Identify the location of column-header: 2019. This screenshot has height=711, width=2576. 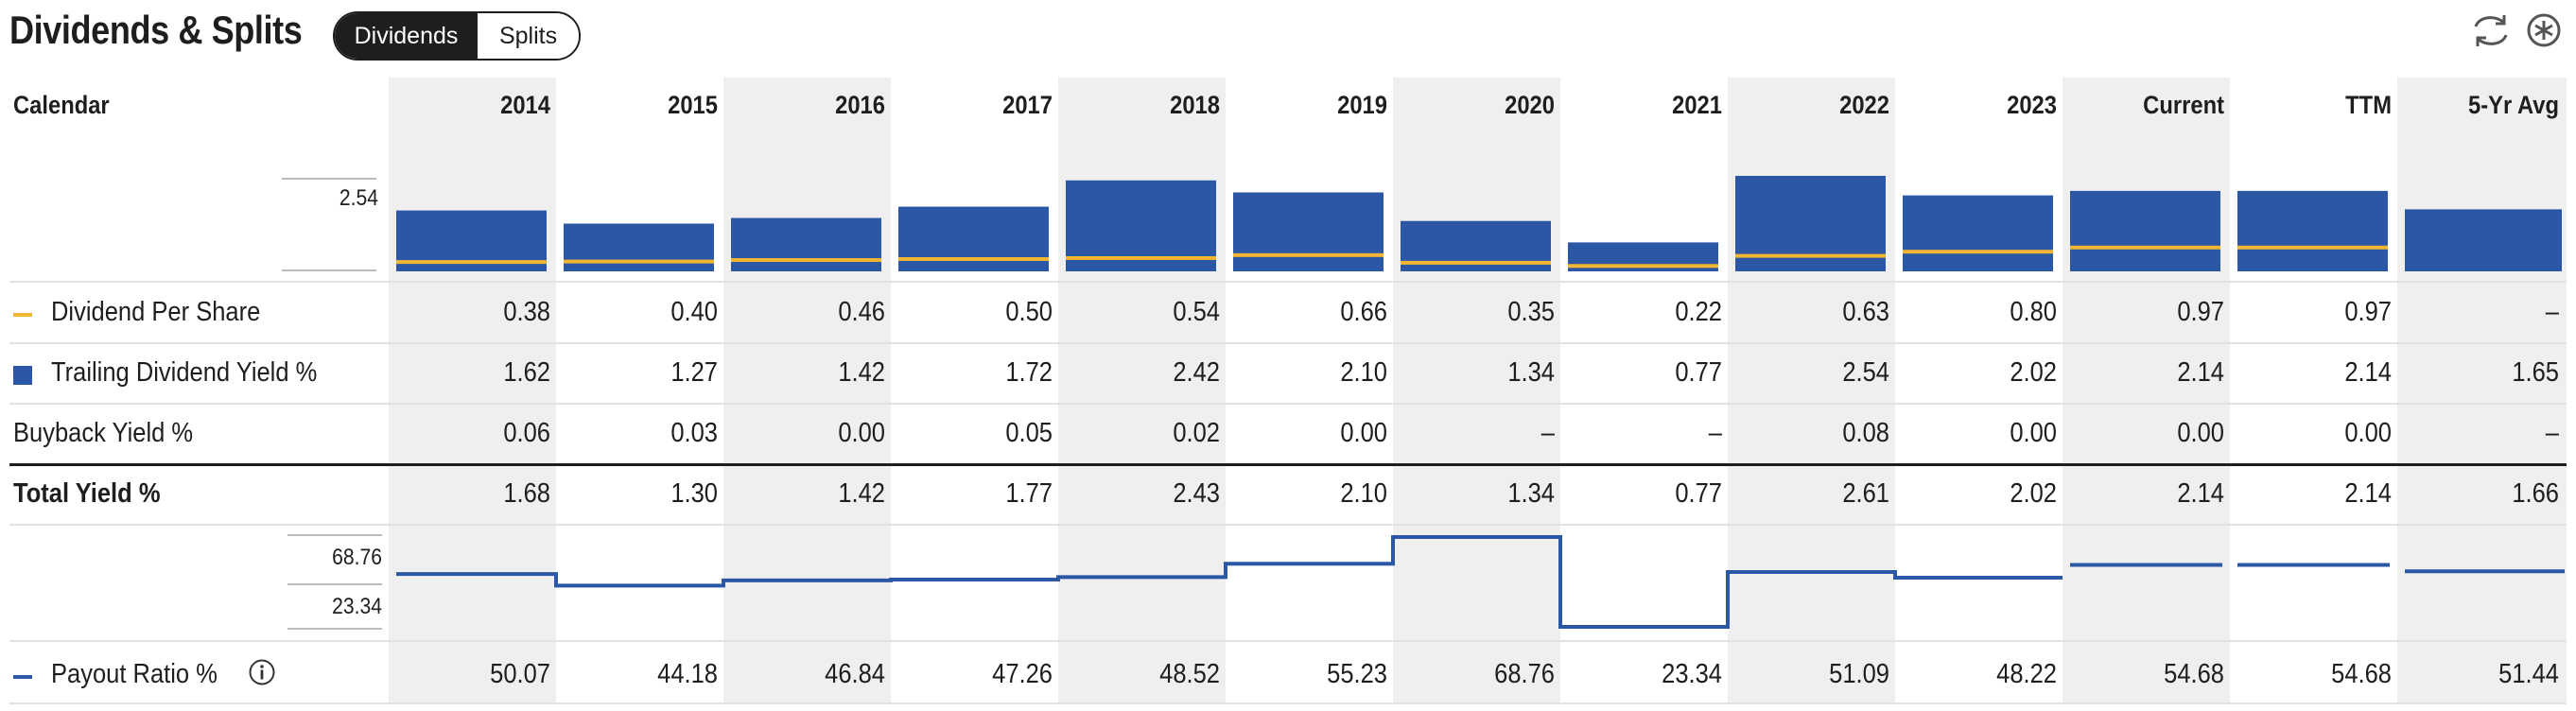
(1362, 105).